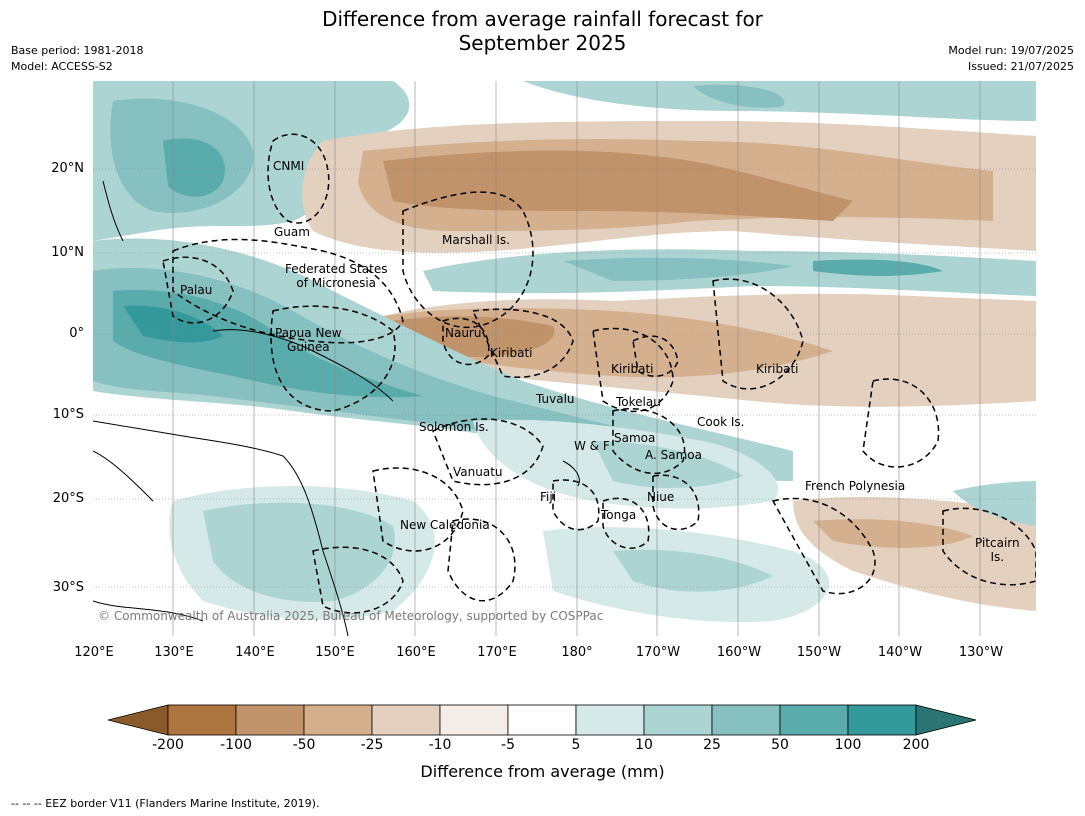 The width and height of the screenshot is (1085, 816). I want to click on label-tuvalu: Tuvalu, so click(555, 399).